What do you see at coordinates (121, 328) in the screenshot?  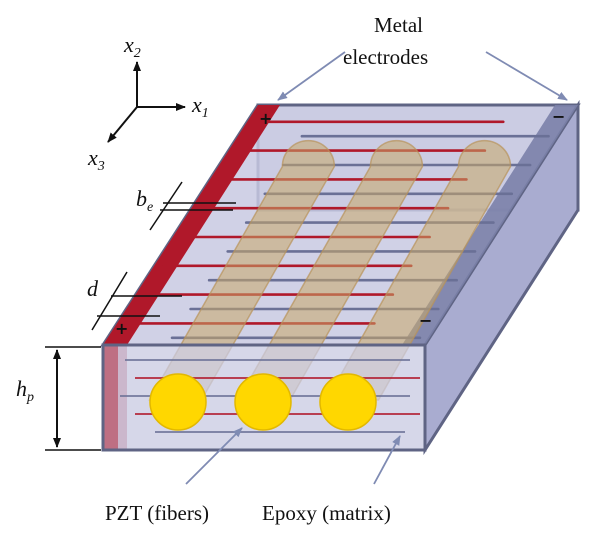 I see `plus-sign-bottom: +` at bounding box center [121, 328].